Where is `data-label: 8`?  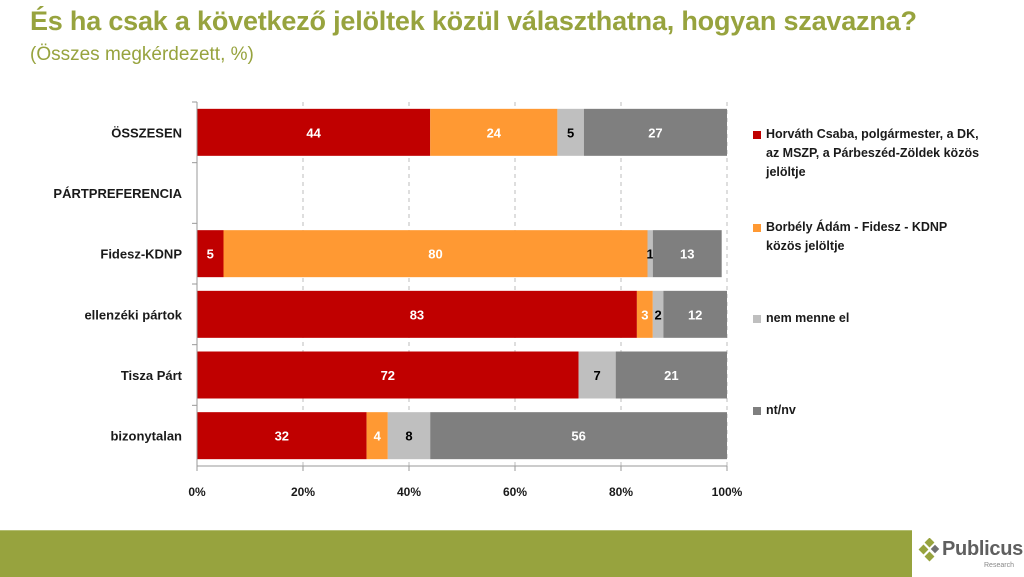
data-label: 8 is located at coordinates (408, 436).